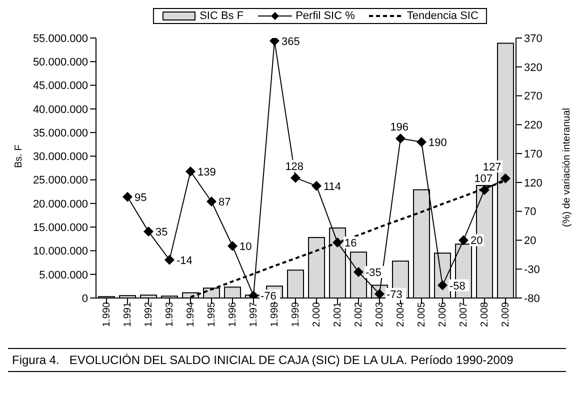 This screenshot has height=396, width=580. I want to click on y-tick-label: 45.000.000, so click(60, 86).